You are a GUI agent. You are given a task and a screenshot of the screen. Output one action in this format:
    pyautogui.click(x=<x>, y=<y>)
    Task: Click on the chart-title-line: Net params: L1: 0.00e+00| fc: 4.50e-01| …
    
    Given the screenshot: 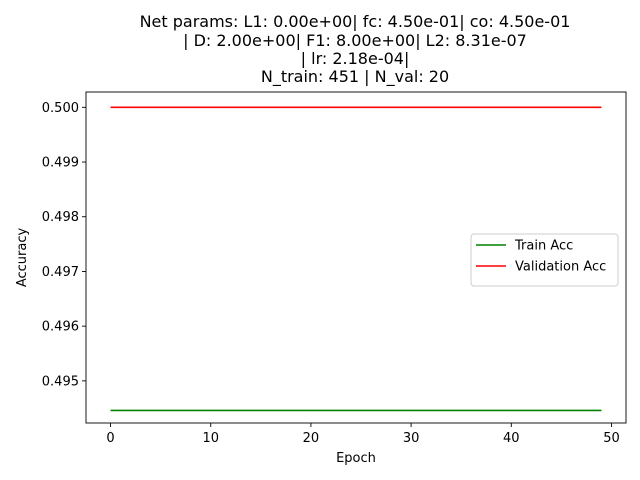 What is the action you would take?
    pyautogui.click(x=355, y=21)
    